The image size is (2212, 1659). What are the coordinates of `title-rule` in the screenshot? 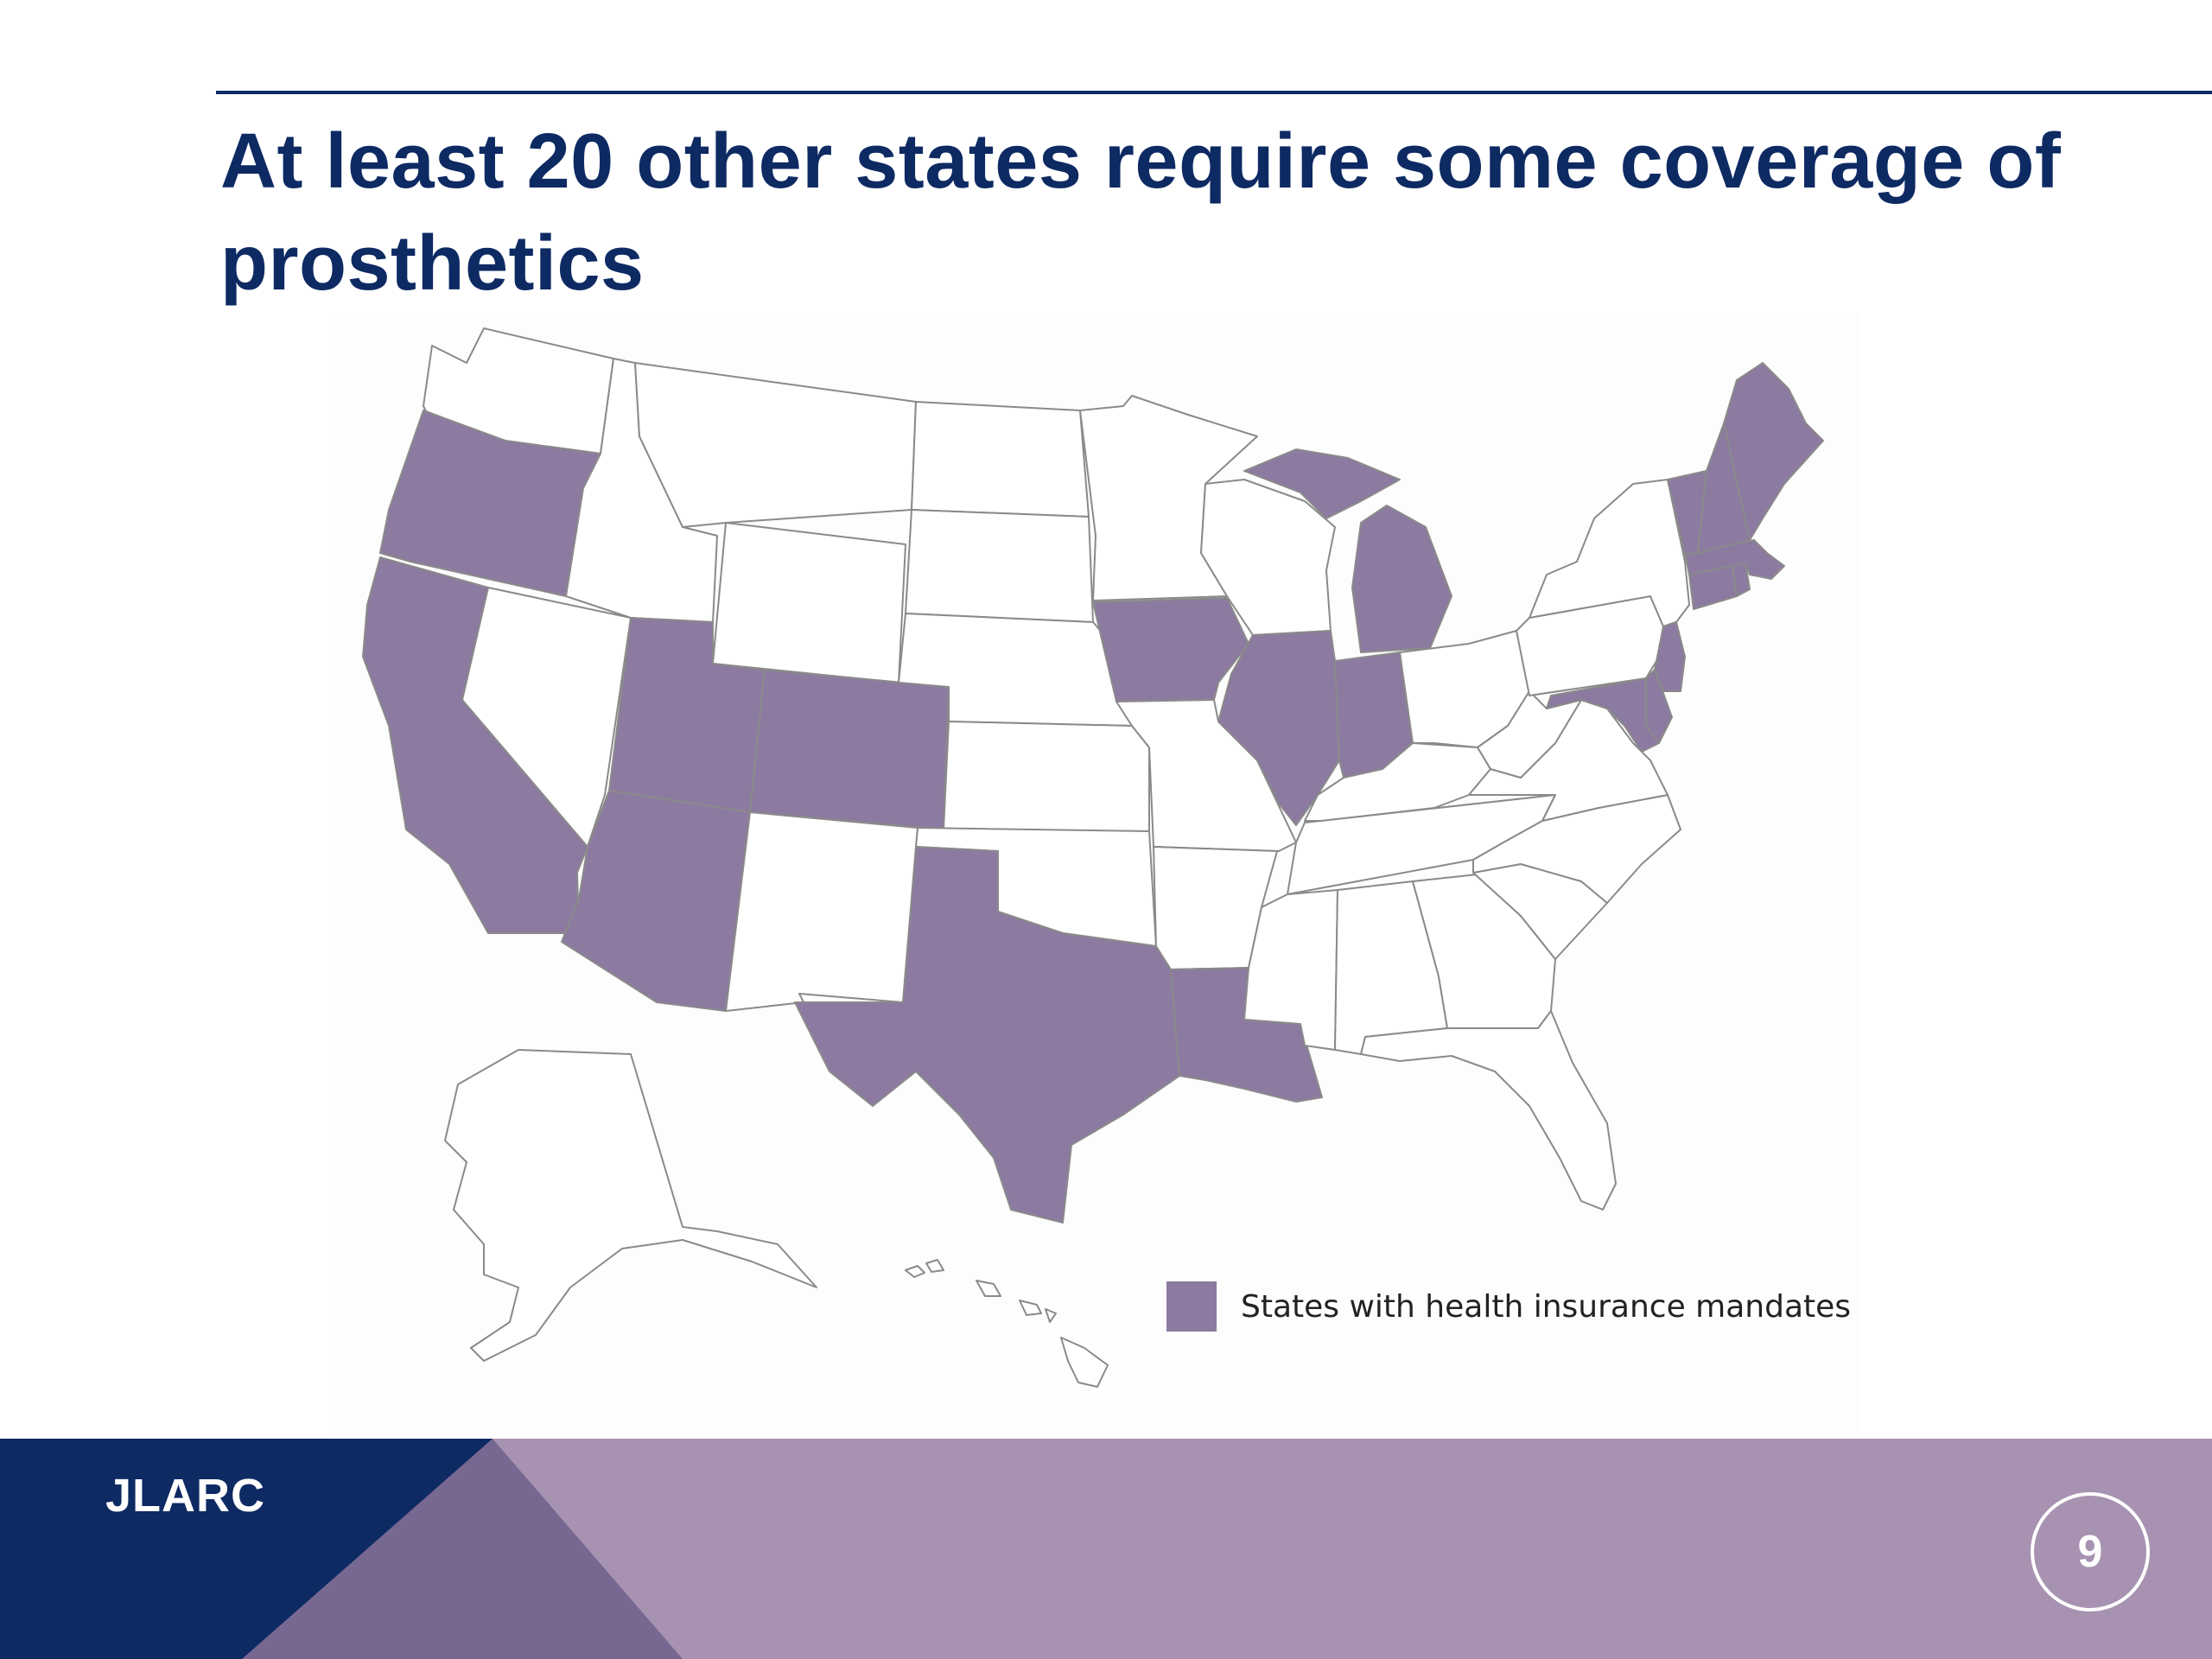 It's located at (1214, 92).